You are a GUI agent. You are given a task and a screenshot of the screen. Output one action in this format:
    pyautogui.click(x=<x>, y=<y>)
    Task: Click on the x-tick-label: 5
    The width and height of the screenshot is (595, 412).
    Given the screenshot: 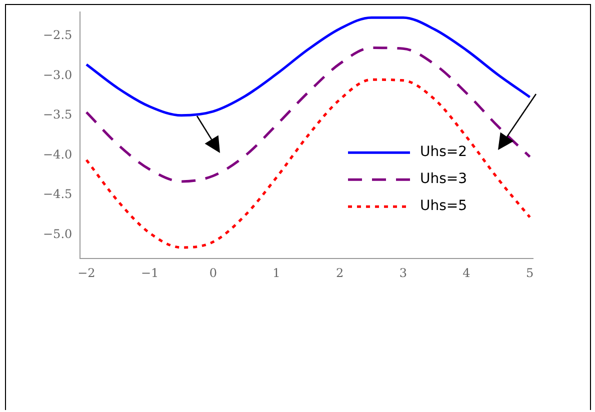 What is the action you would take?
    pyautogui.click(x=530, y=273)
    